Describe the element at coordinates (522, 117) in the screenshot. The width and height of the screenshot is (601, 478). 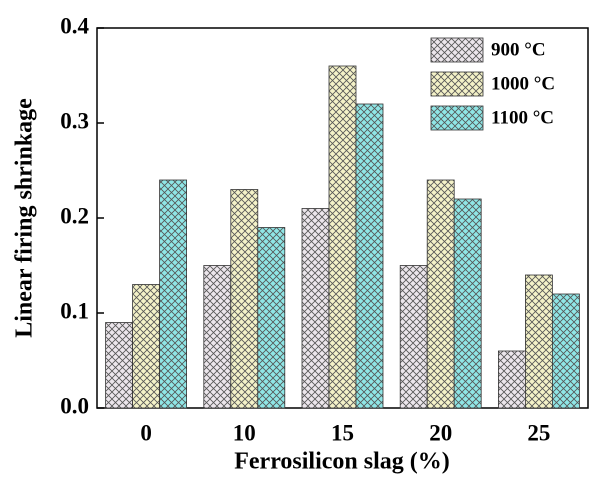
I see `legend-label: 1100 °C` at that location.